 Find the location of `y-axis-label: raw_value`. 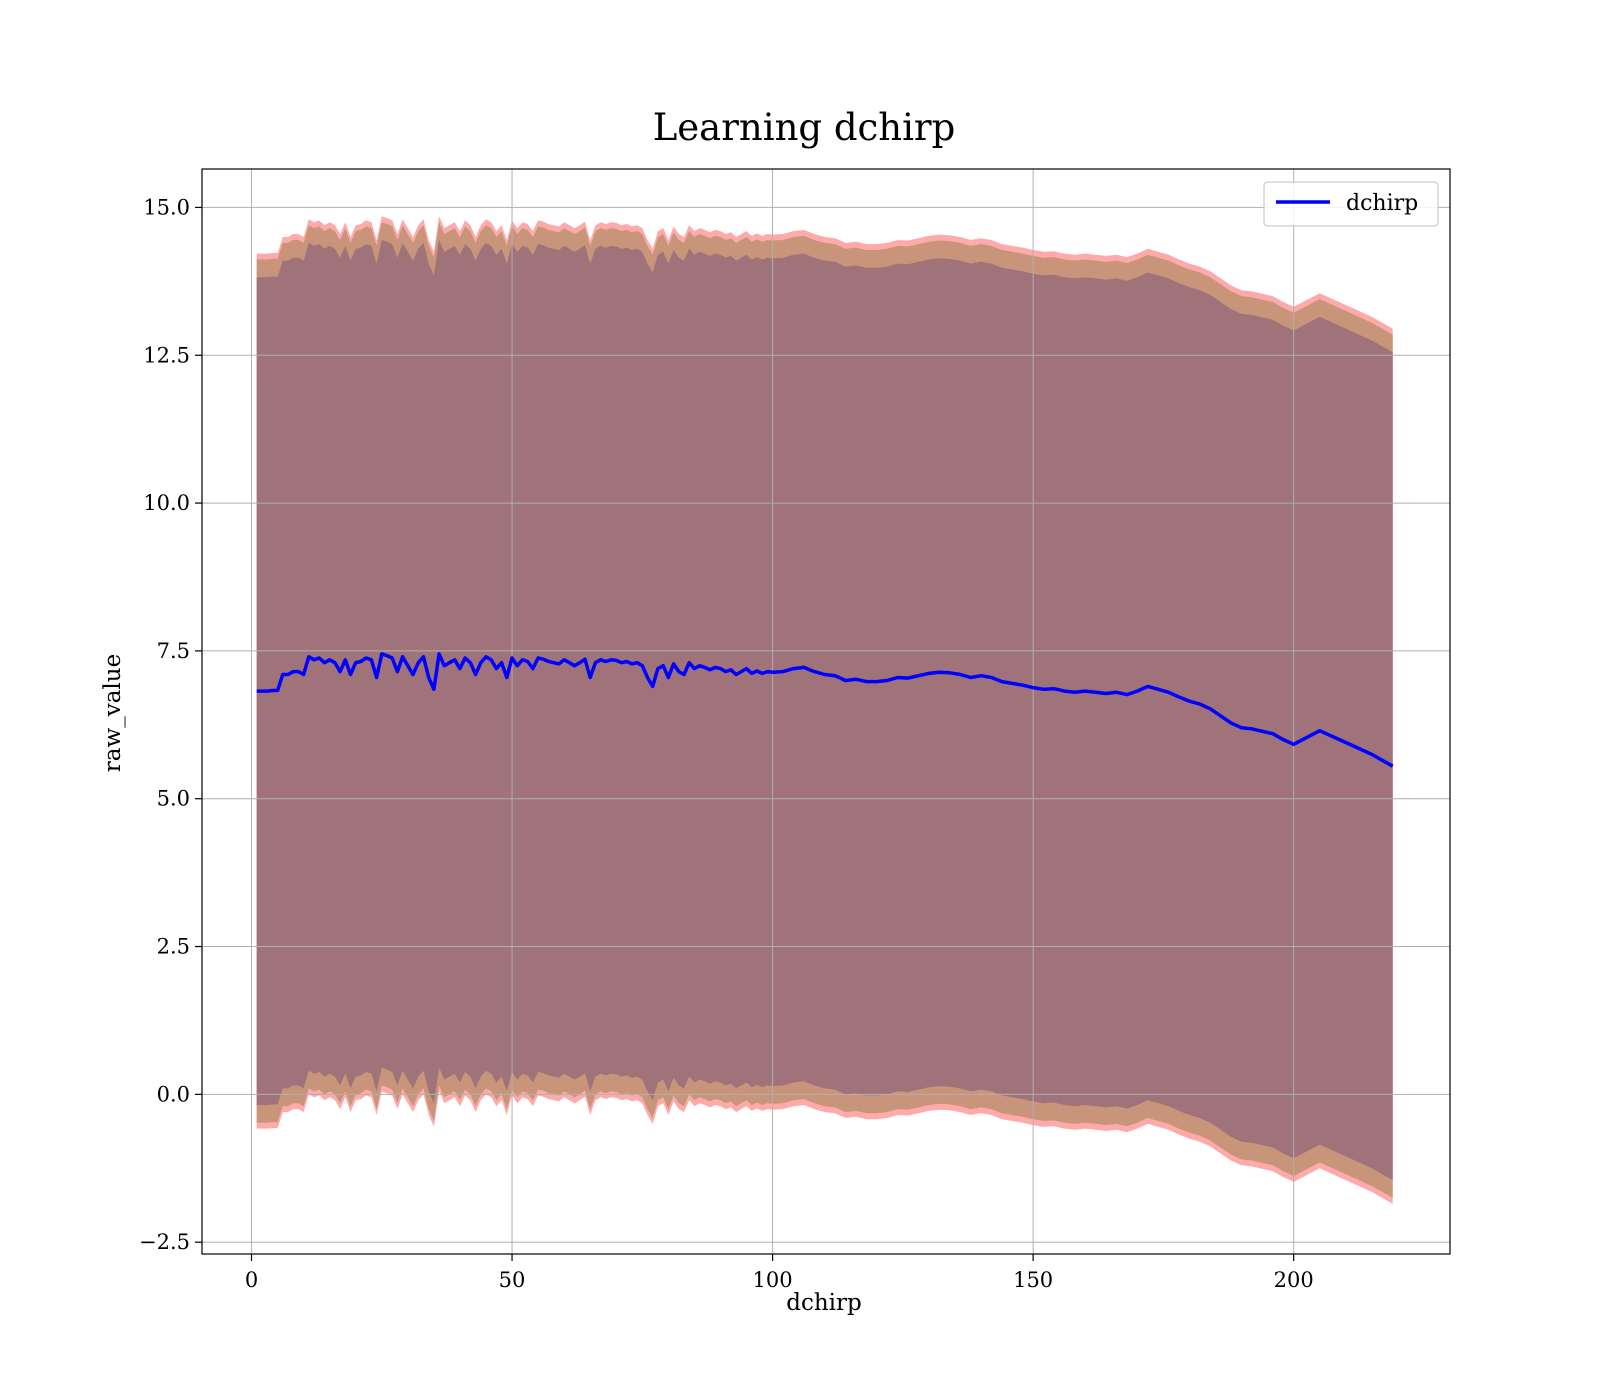

y-axis-label: raw_value is located at coordinates (113, 713).